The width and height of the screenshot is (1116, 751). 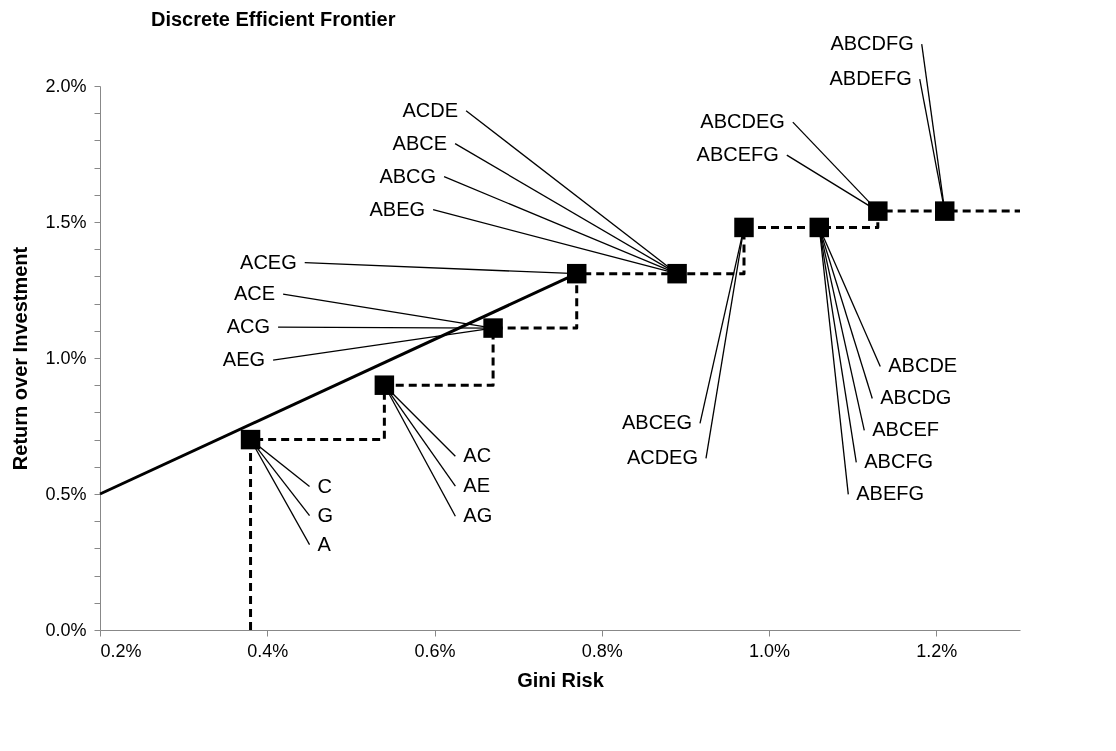 What do you see at coordinates (408, 175) in the screenshot?
I see `annotation: ABCG` at bounding box center [408, 175].